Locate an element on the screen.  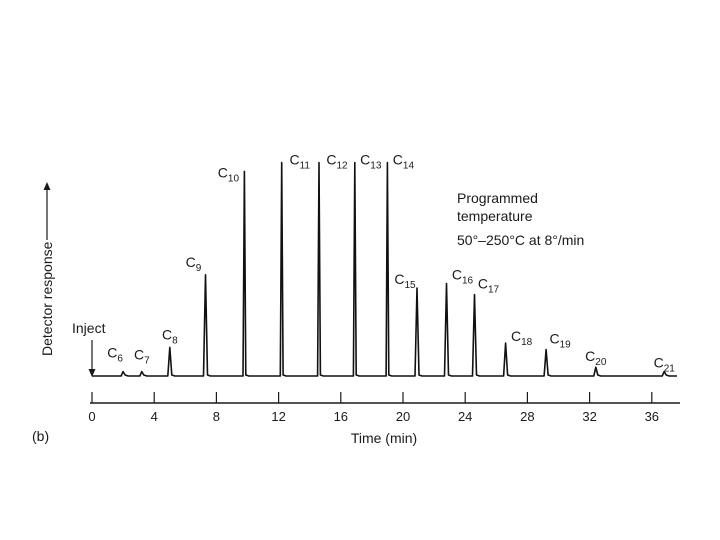
inject-label: Inject is located at coordinates (89, 328).